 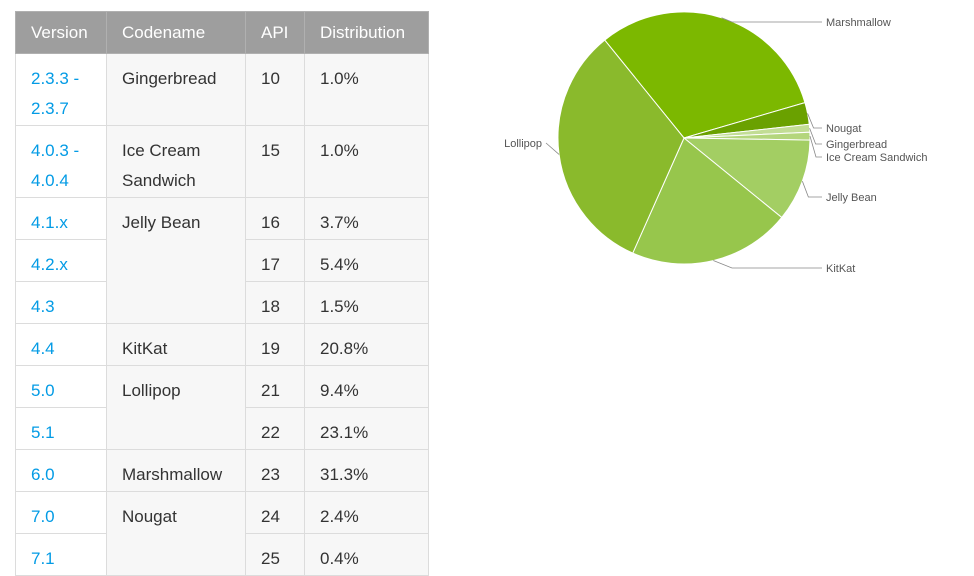 What do you see at coordinates (61, 89) in the screenshot?
I see `version-link: 2.3.3 -2.3.7` at bounding box center [61, 89].